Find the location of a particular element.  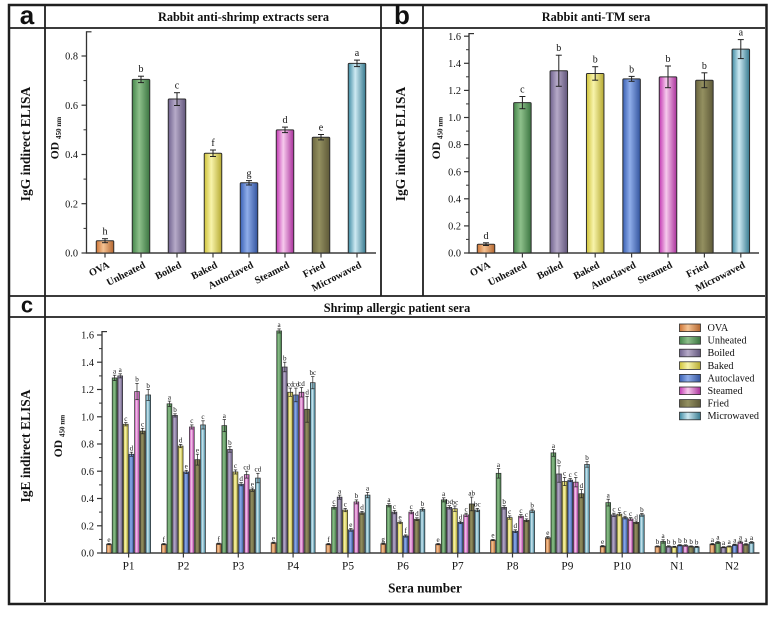

svg-text: P3 is located at coordinates (238, 567).